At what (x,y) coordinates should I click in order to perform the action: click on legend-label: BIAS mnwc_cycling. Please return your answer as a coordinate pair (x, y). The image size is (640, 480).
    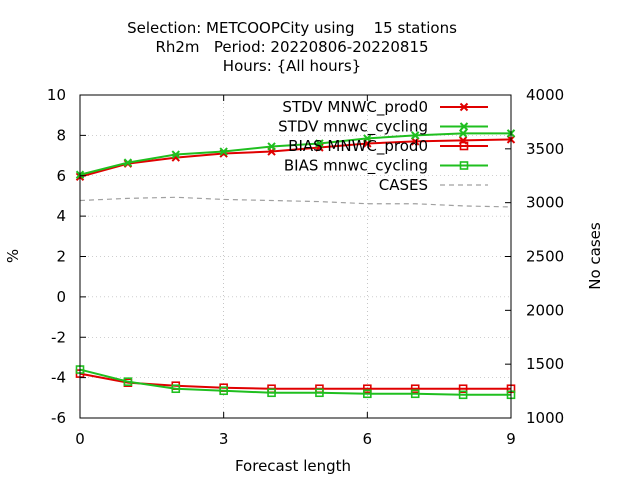
    Looking at the image, I should click on (356, 166).